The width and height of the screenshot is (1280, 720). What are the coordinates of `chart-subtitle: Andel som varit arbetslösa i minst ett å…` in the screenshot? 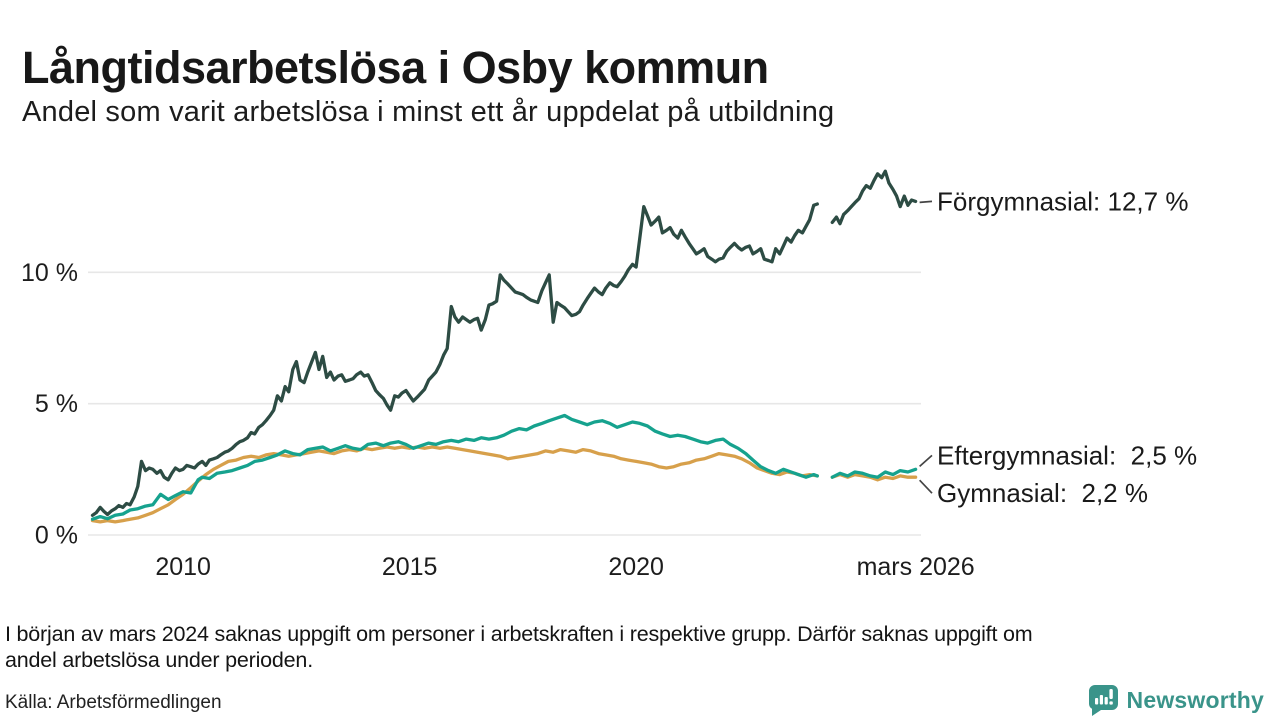 It's located at (428, 112).